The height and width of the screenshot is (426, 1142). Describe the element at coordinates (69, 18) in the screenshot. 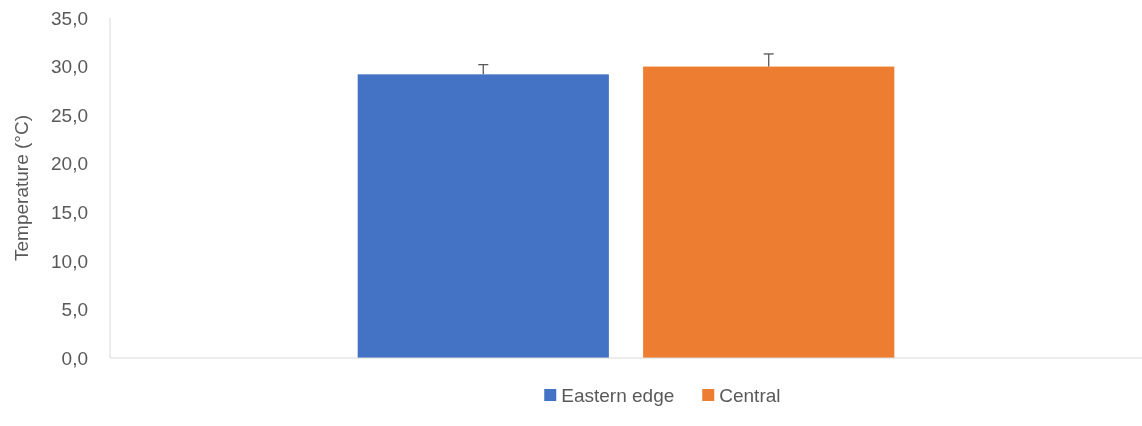

I see `y-tick-label: 35,0` at that location.